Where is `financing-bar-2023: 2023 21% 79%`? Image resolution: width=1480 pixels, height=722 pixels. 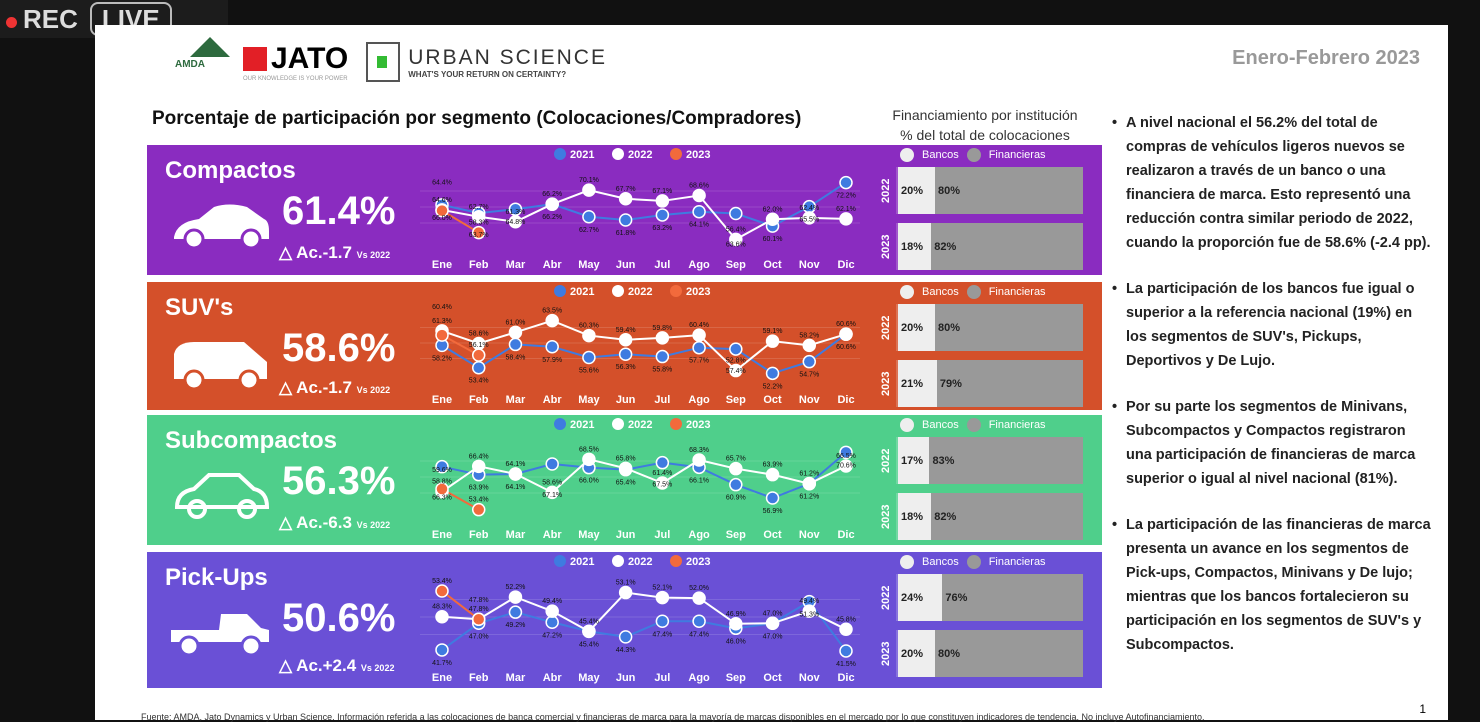 financing-bar-2023: 2023 21% 79% is located at coordinates (981, 383).